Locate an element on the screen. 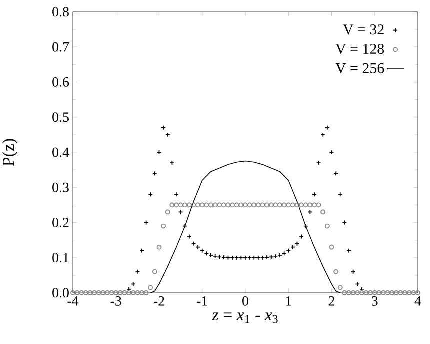 Image resolution: width=430 pixels, height=344 pixels. x-tick-label: 4 is located at coordinates (418, 301).